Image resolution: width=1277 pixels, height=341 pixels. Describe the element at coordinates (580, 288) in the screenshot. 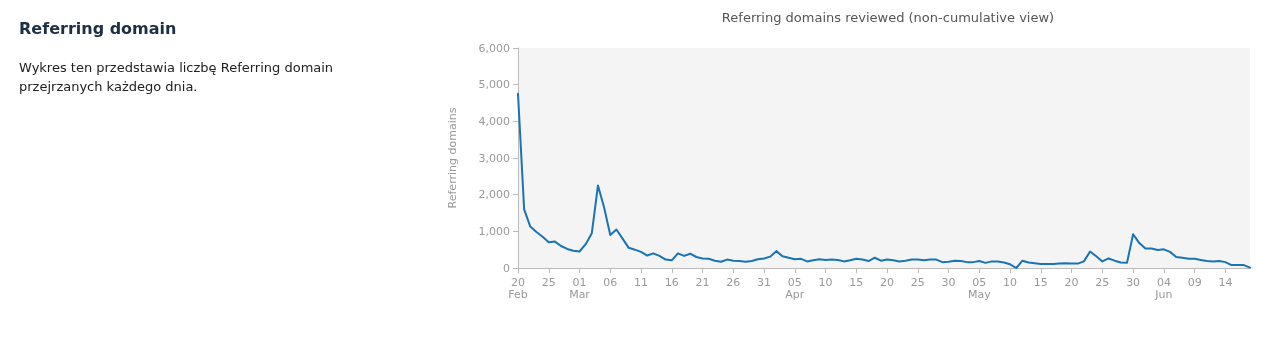

I see `x-tick-label: 01 Mar` at that location.